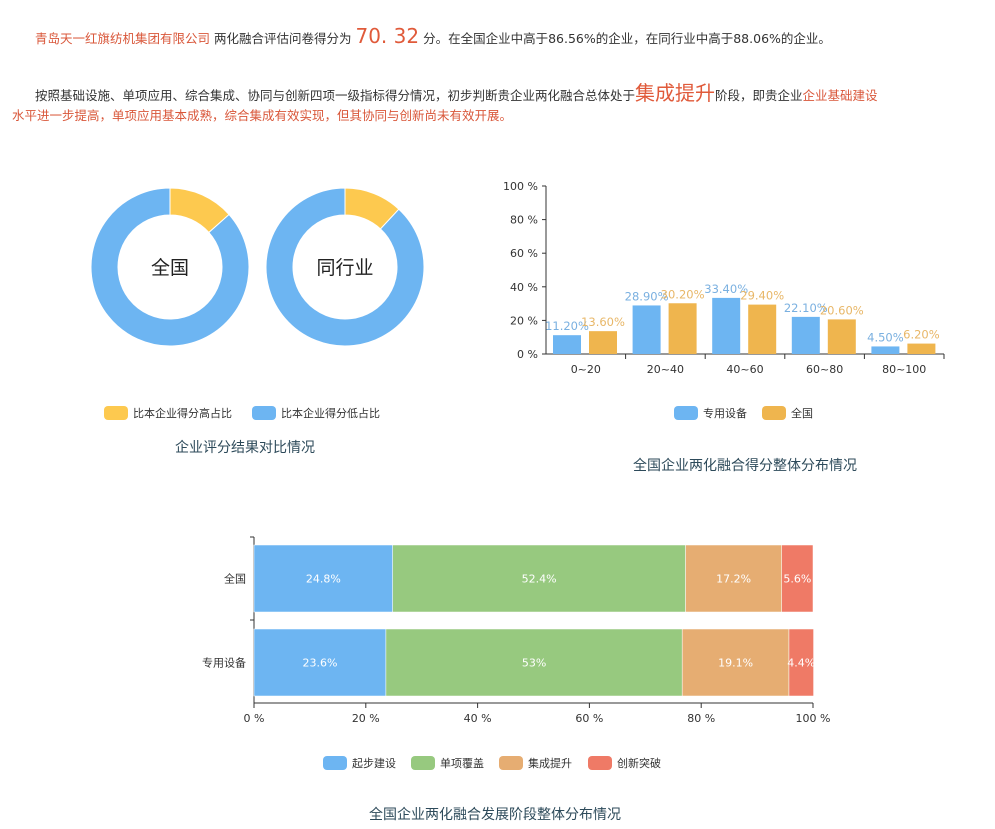 The height and width of the screenshot is (829, 995). I want to click on legend-label: 比本企业得分高占比, so click(182, 413).